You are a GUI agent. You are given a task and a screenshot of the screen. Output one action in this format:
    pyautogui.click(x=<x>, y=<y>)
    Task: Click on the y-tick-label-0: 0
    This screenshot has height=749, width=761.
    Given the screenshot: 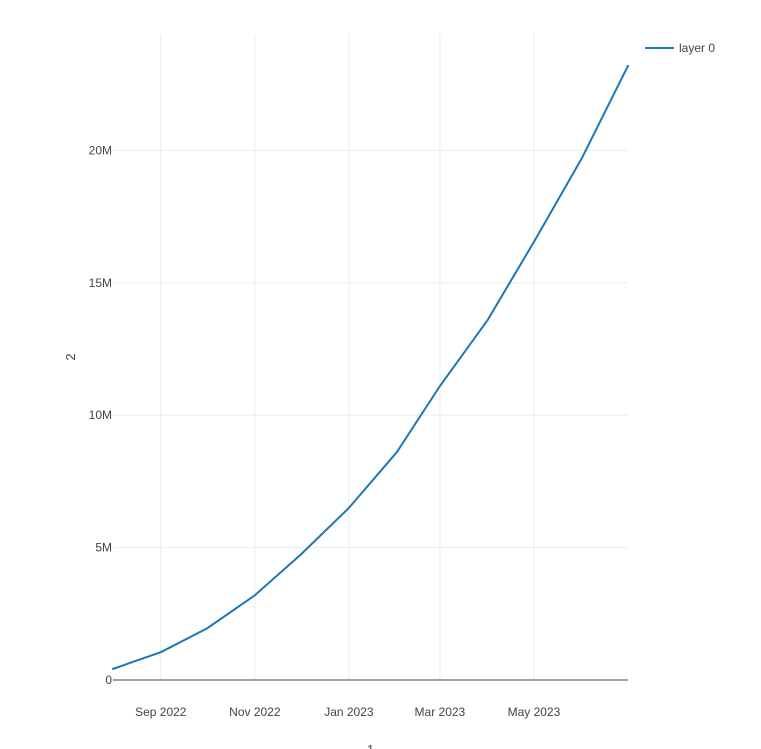 What is the action you would take?
    pyautogui.click(x=108, y=680)
    